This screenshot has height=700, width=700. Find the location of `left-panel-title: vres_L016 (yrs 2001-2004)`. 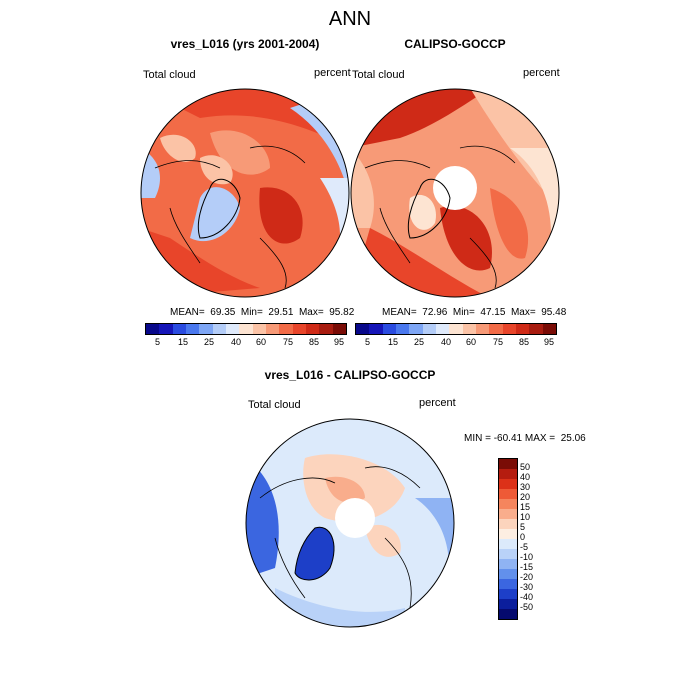

left-panel-title: vres_L016 (yrs 2001-2004) is located at coordinates (245, 44).